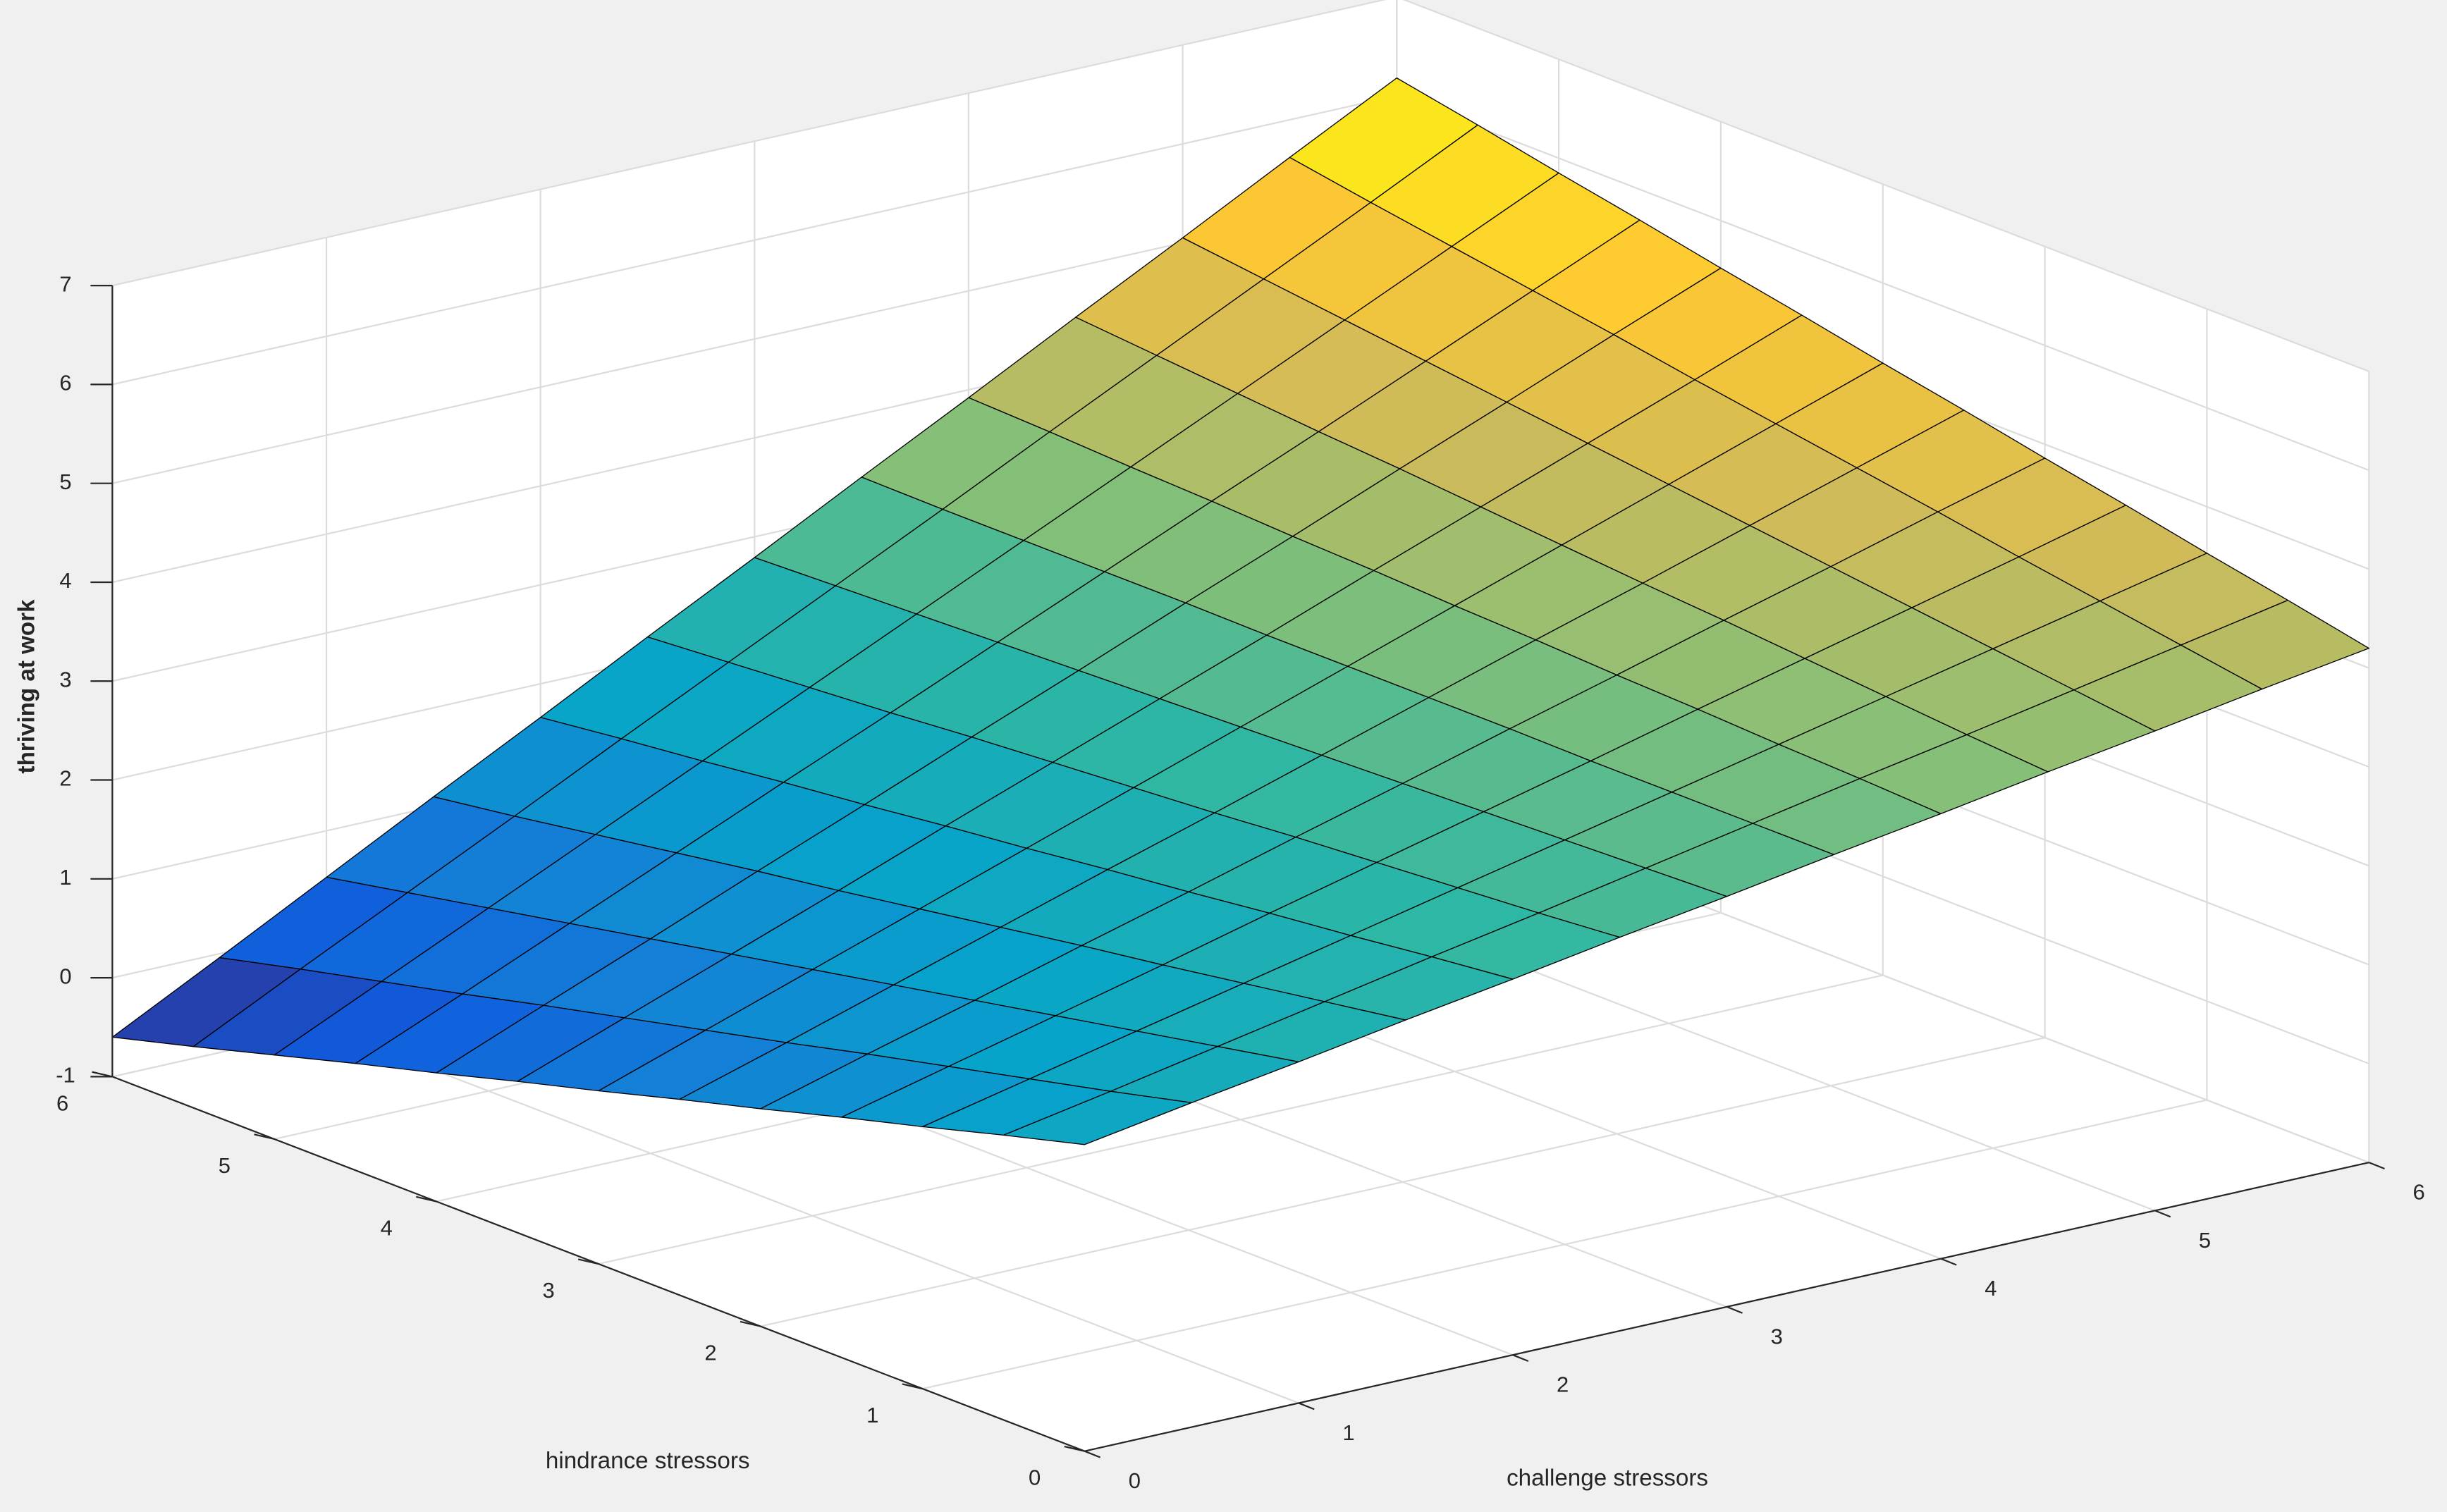 The height and width of the screenshot is (1512, 2447). I want to click on x-tick-label: 1, so click(1348, 1432).